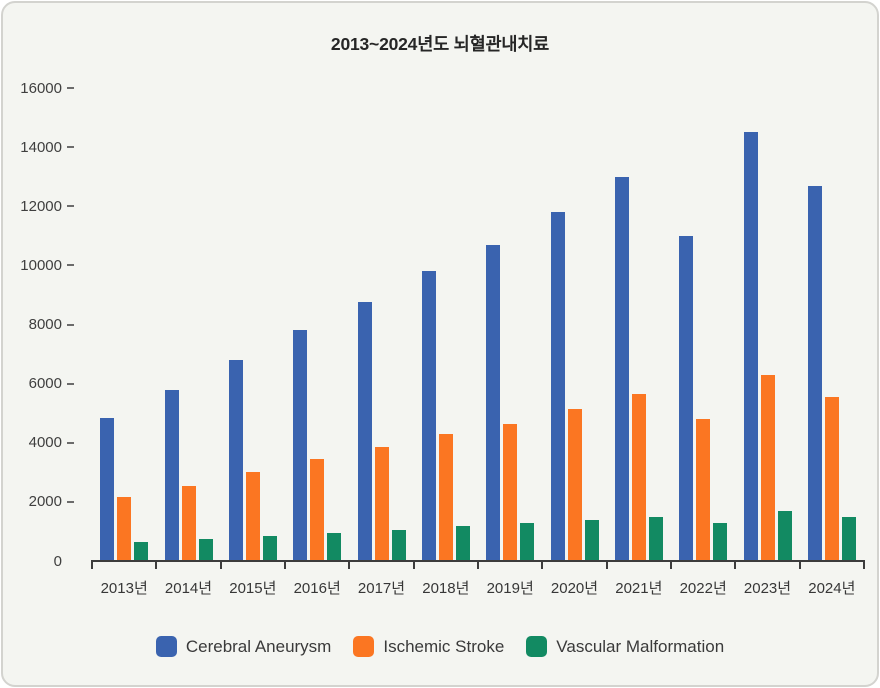 Image resolution: width=880 pixels, height=688 pixels. Describe the element at coordinates (124, 588) in the screenshot. I see `x-label-2013: 2013년` at that location.